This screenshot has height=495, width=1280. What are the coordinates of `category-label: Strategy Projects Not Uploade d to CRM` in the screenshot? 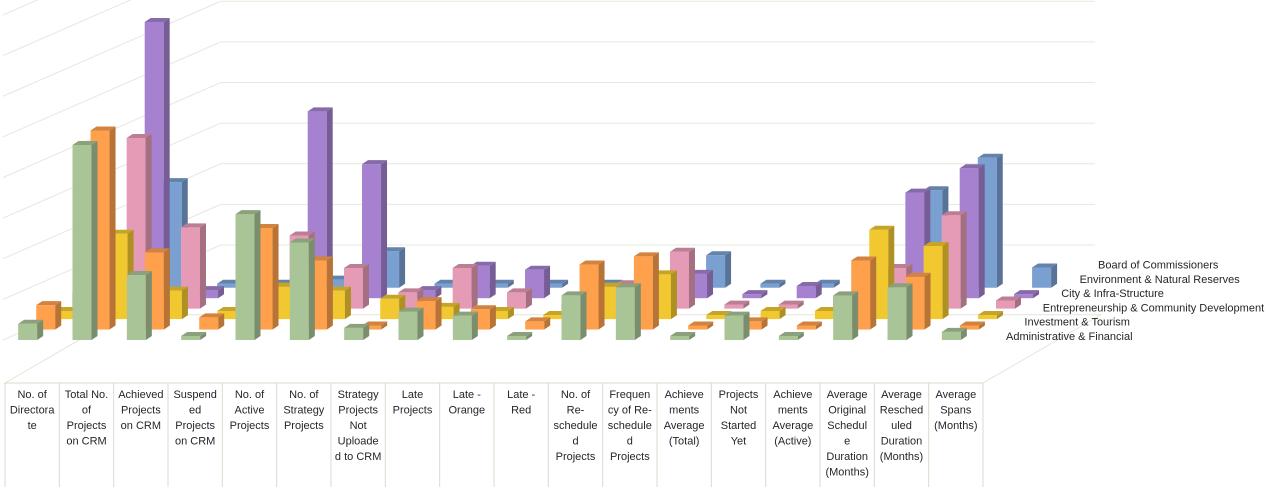 It's located at (358, 426).